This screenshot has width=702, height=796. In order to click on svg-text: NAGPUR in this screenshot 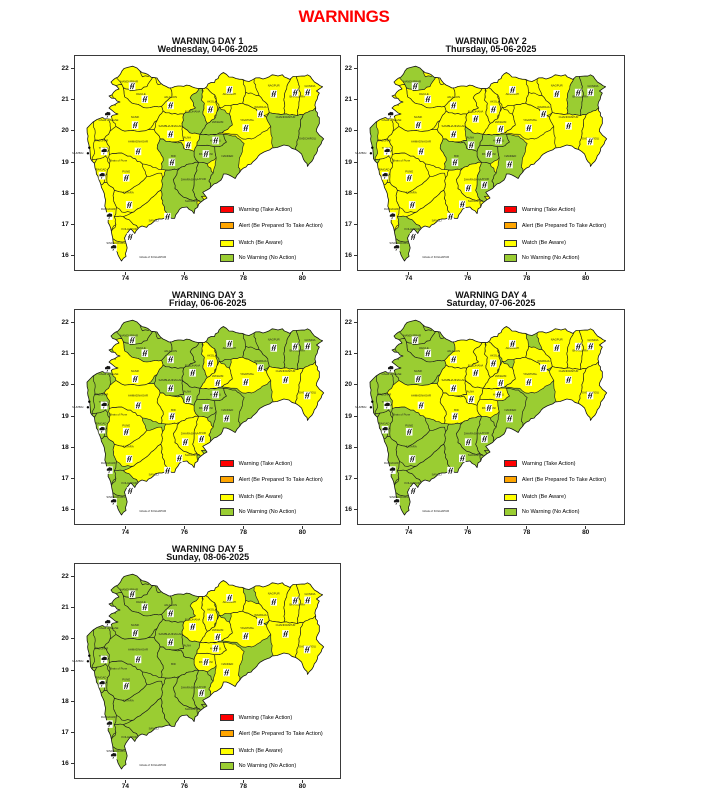, I will do `click(557, 340)`.